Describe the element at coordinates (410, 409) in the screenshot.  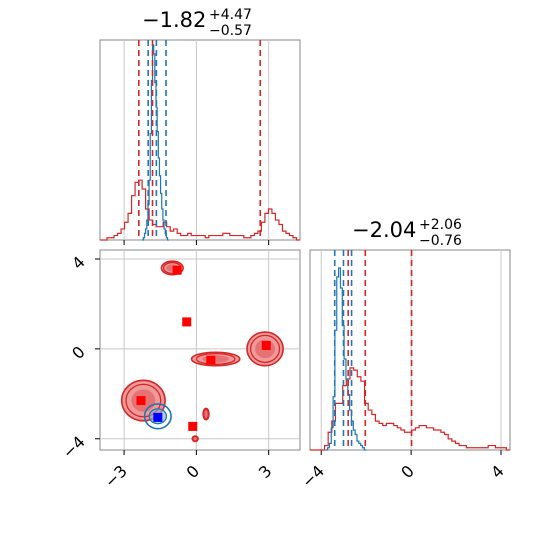
I see `hist-y-series-red` at that location.